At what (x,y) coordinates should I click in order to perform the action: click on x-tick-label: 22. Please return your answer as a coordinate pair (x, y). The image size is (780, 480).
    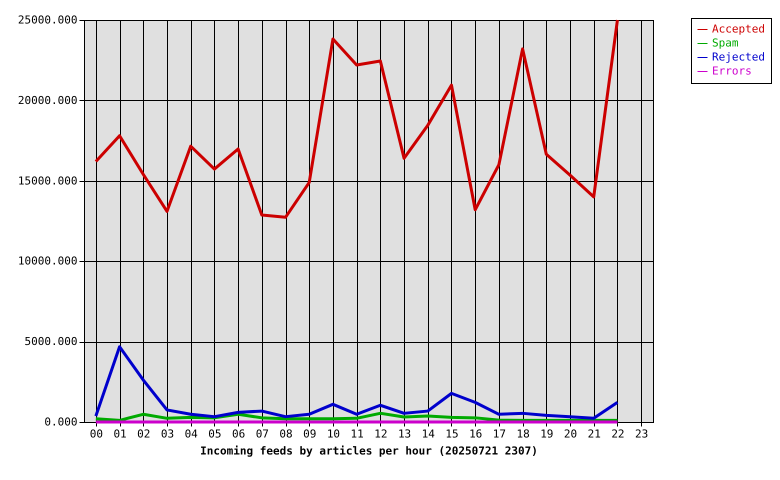
    Looking at the image, I should click on (618, 434).